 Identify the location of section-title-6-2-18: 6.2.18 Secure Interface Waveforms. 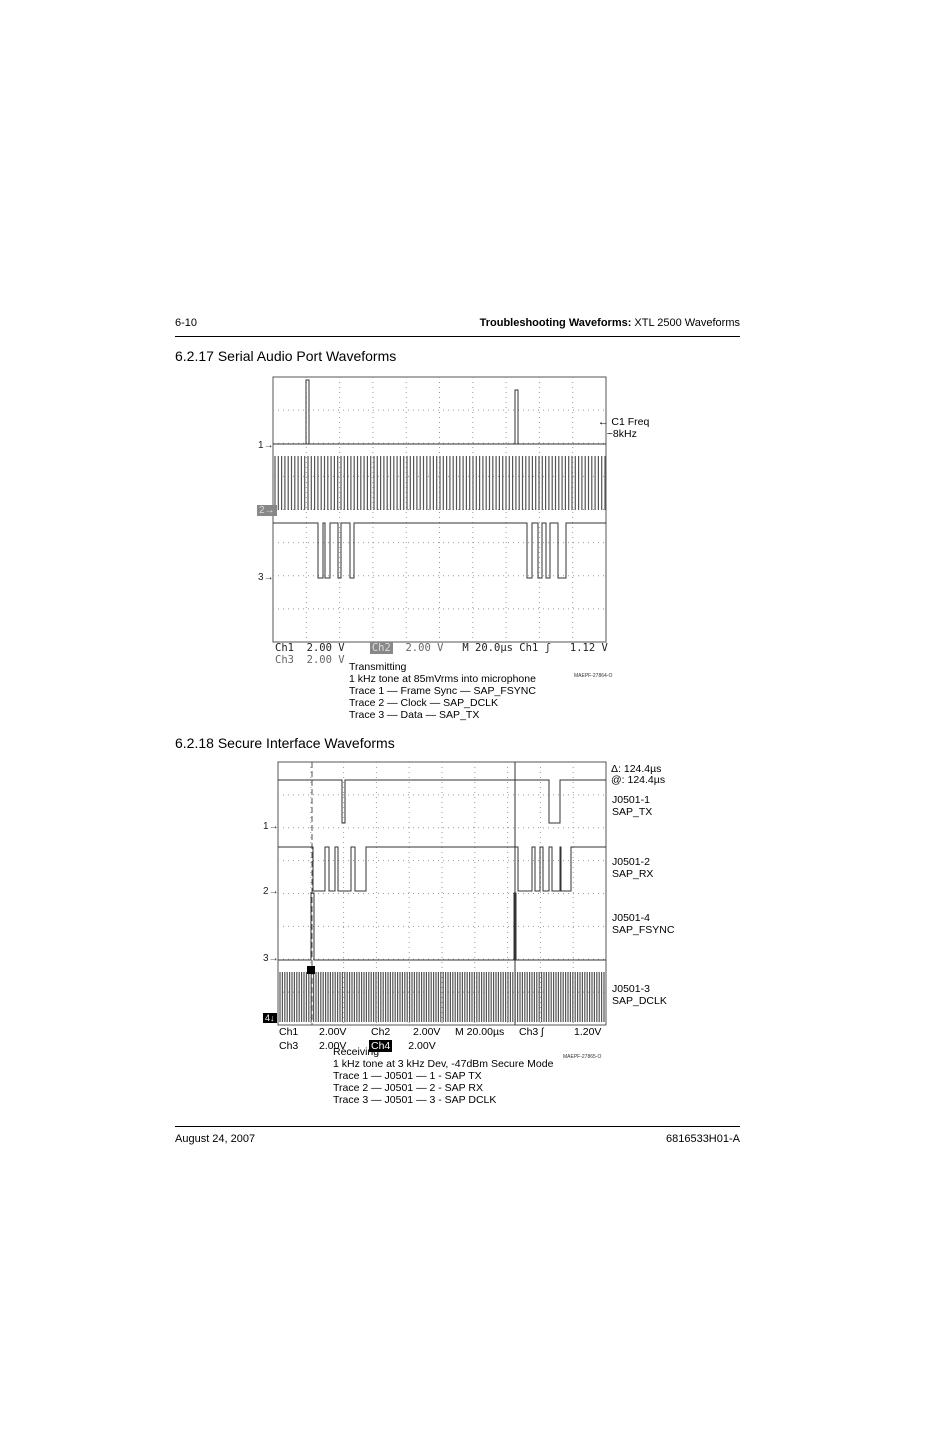
(285, 743).